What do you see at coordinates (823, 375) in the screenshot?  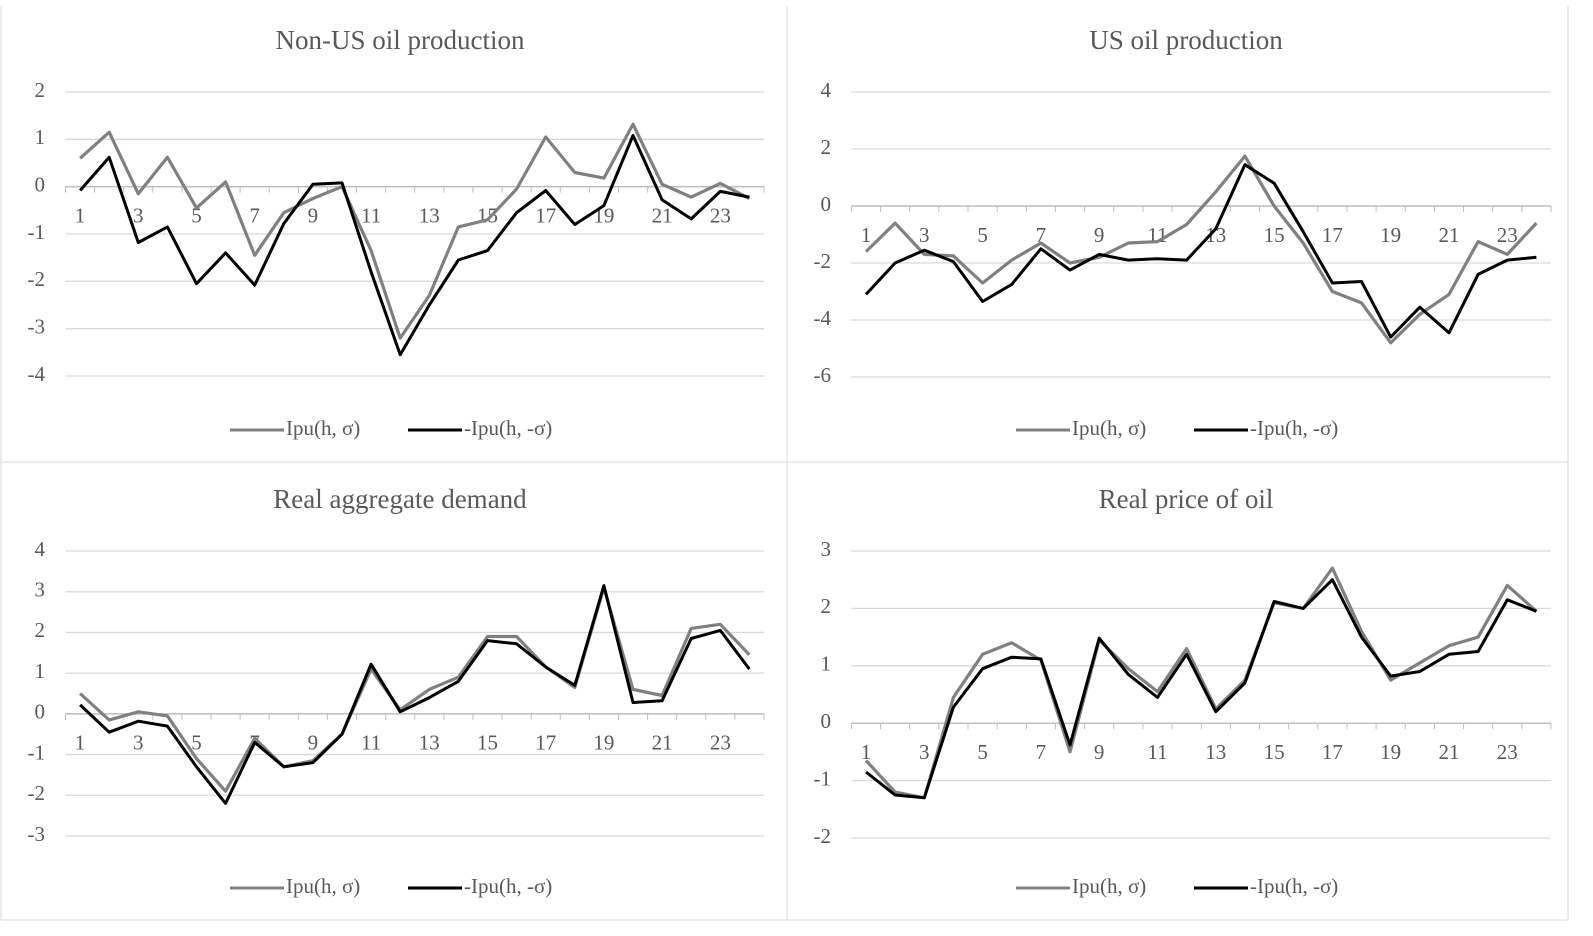 I see `y-tick-label: -6` at bounding box center [823, 375].